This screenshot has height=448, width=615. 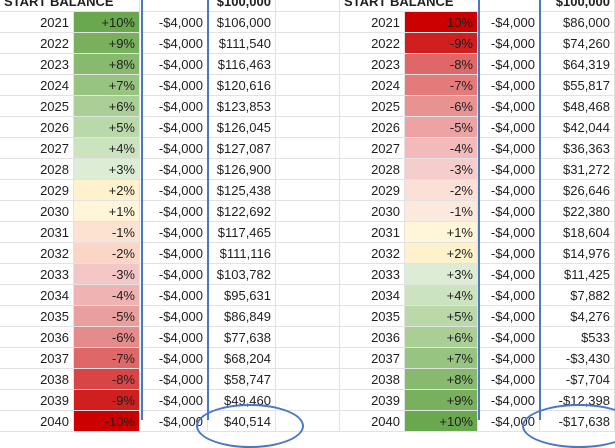 I want to click on left-balance-cell: $95,631, so click(x=242, y=295).